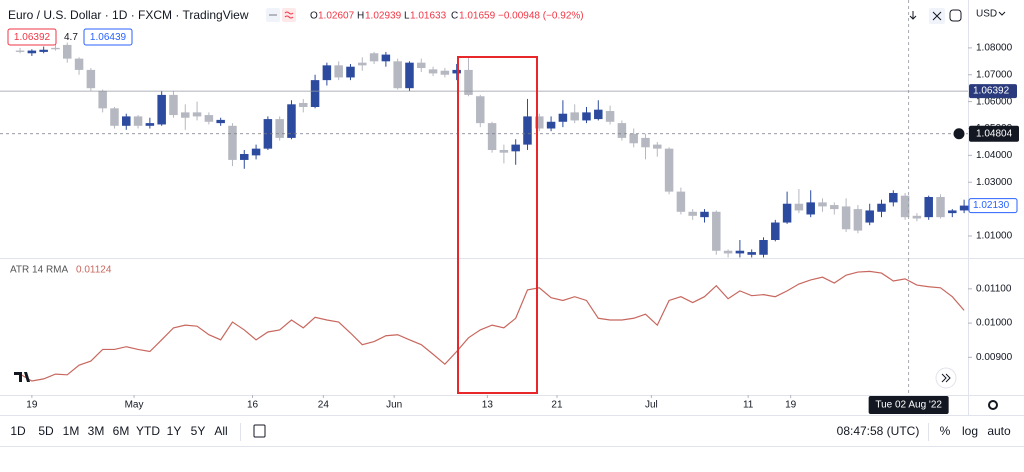 Image resolution: width=1024 pixels, height=472 pixels. What do you see at coordinates (937, 16) in the screenshot?
I see `maximize-icon` at bounding box center [937, 16].